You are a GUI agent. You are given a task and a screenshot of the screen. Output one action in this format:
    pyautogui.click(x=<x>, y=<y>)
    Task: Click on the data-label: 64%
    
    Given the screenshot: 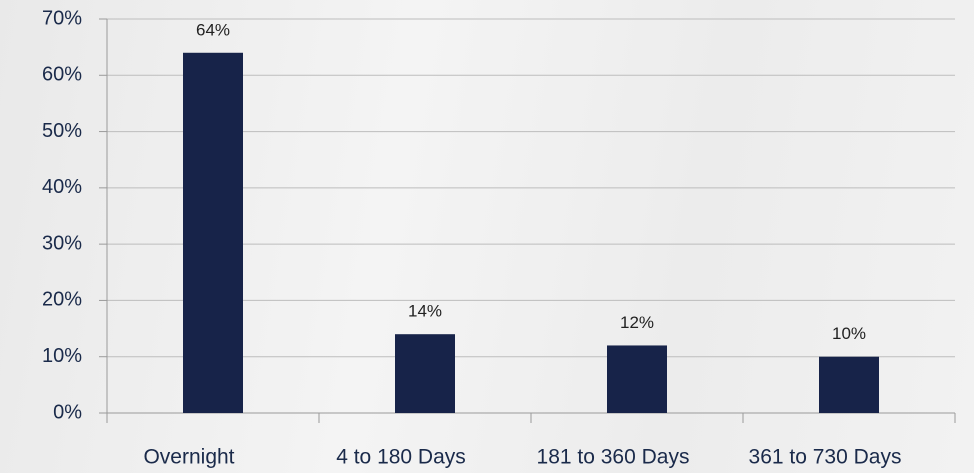 What is the action you would take?
    pyautogui.click(x=213, y=29)
    